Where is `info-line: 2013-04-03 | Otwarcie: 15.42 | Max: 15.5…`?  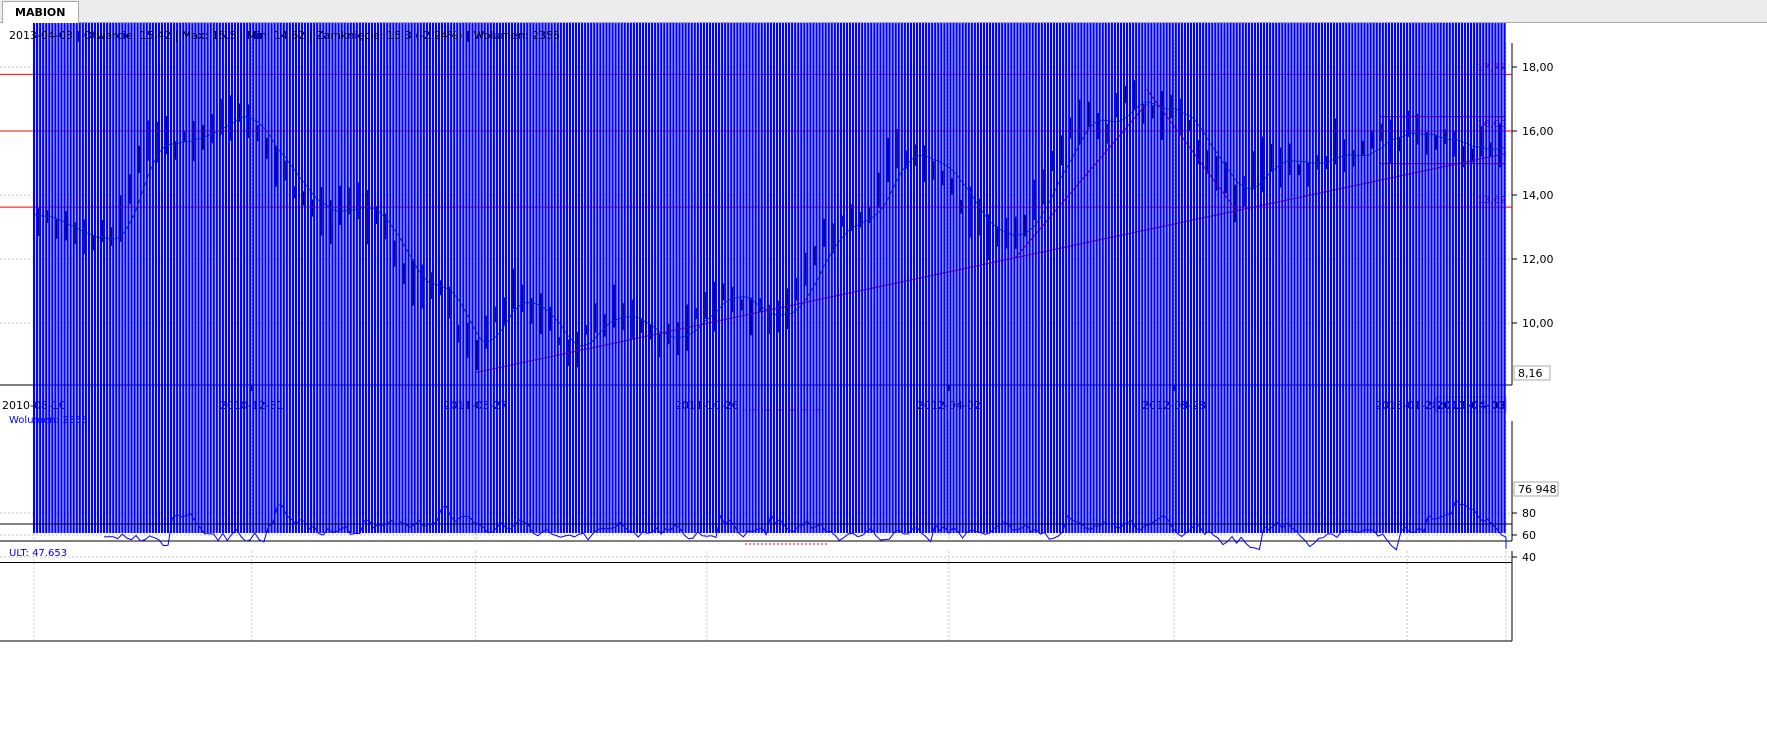 info-line: 2013-04-03 | Otwarcie: 15.42 | Max: 15.5… is located at coordinates (284, 35).